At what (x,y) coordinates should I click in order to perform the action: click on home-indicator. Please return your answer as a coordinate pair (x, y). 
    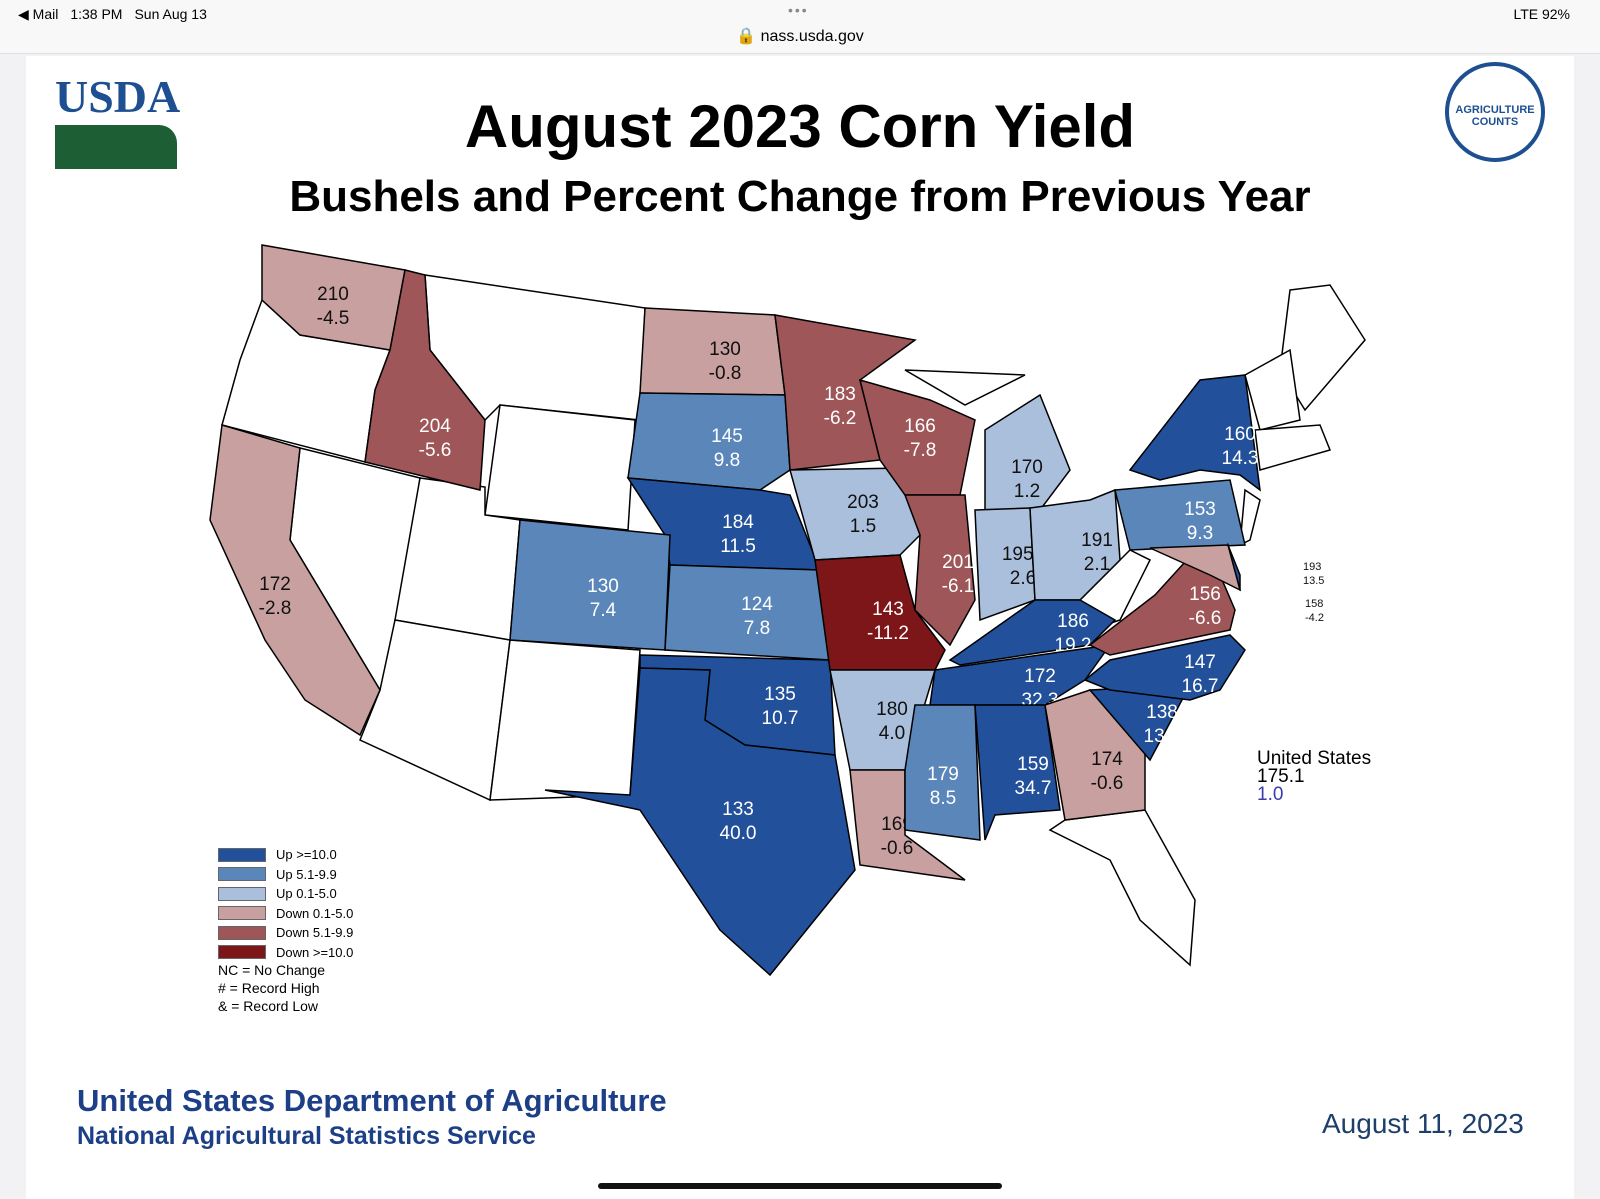
    Looking at the image, I should click on (800, 1186).